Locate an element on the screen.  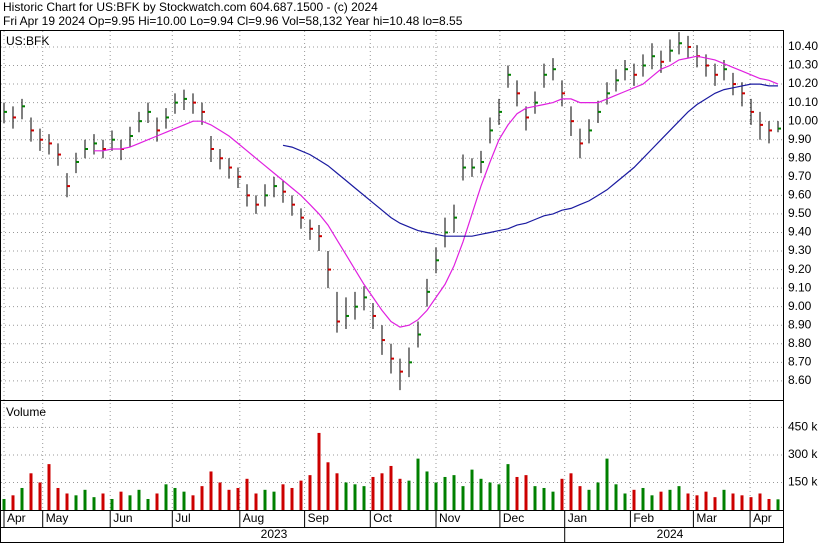
y-tick-label: 9.30 is located at coordinates (800, 250).